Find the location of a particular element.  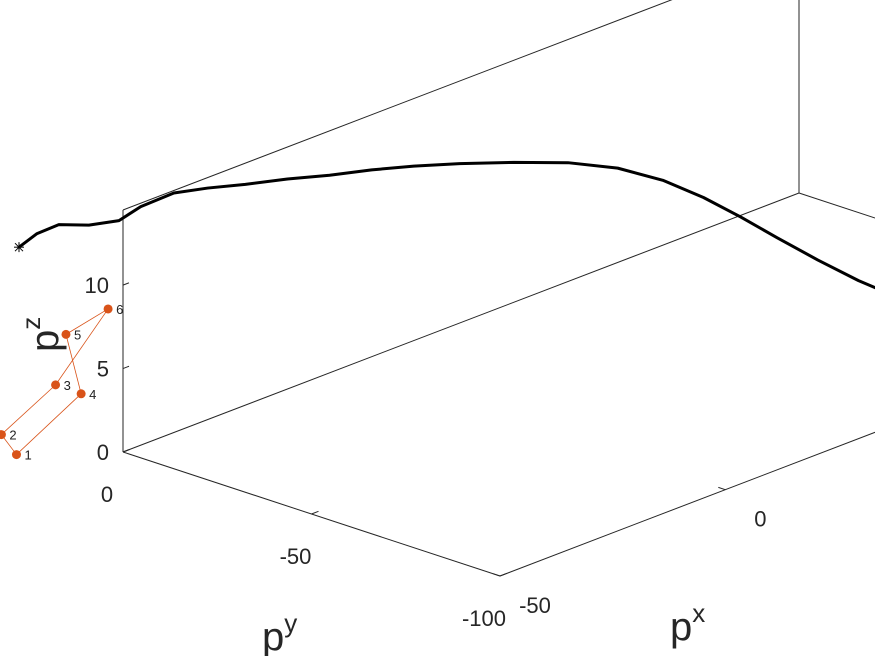

y-tick-label: -100 is located at coordinates (484, 618).